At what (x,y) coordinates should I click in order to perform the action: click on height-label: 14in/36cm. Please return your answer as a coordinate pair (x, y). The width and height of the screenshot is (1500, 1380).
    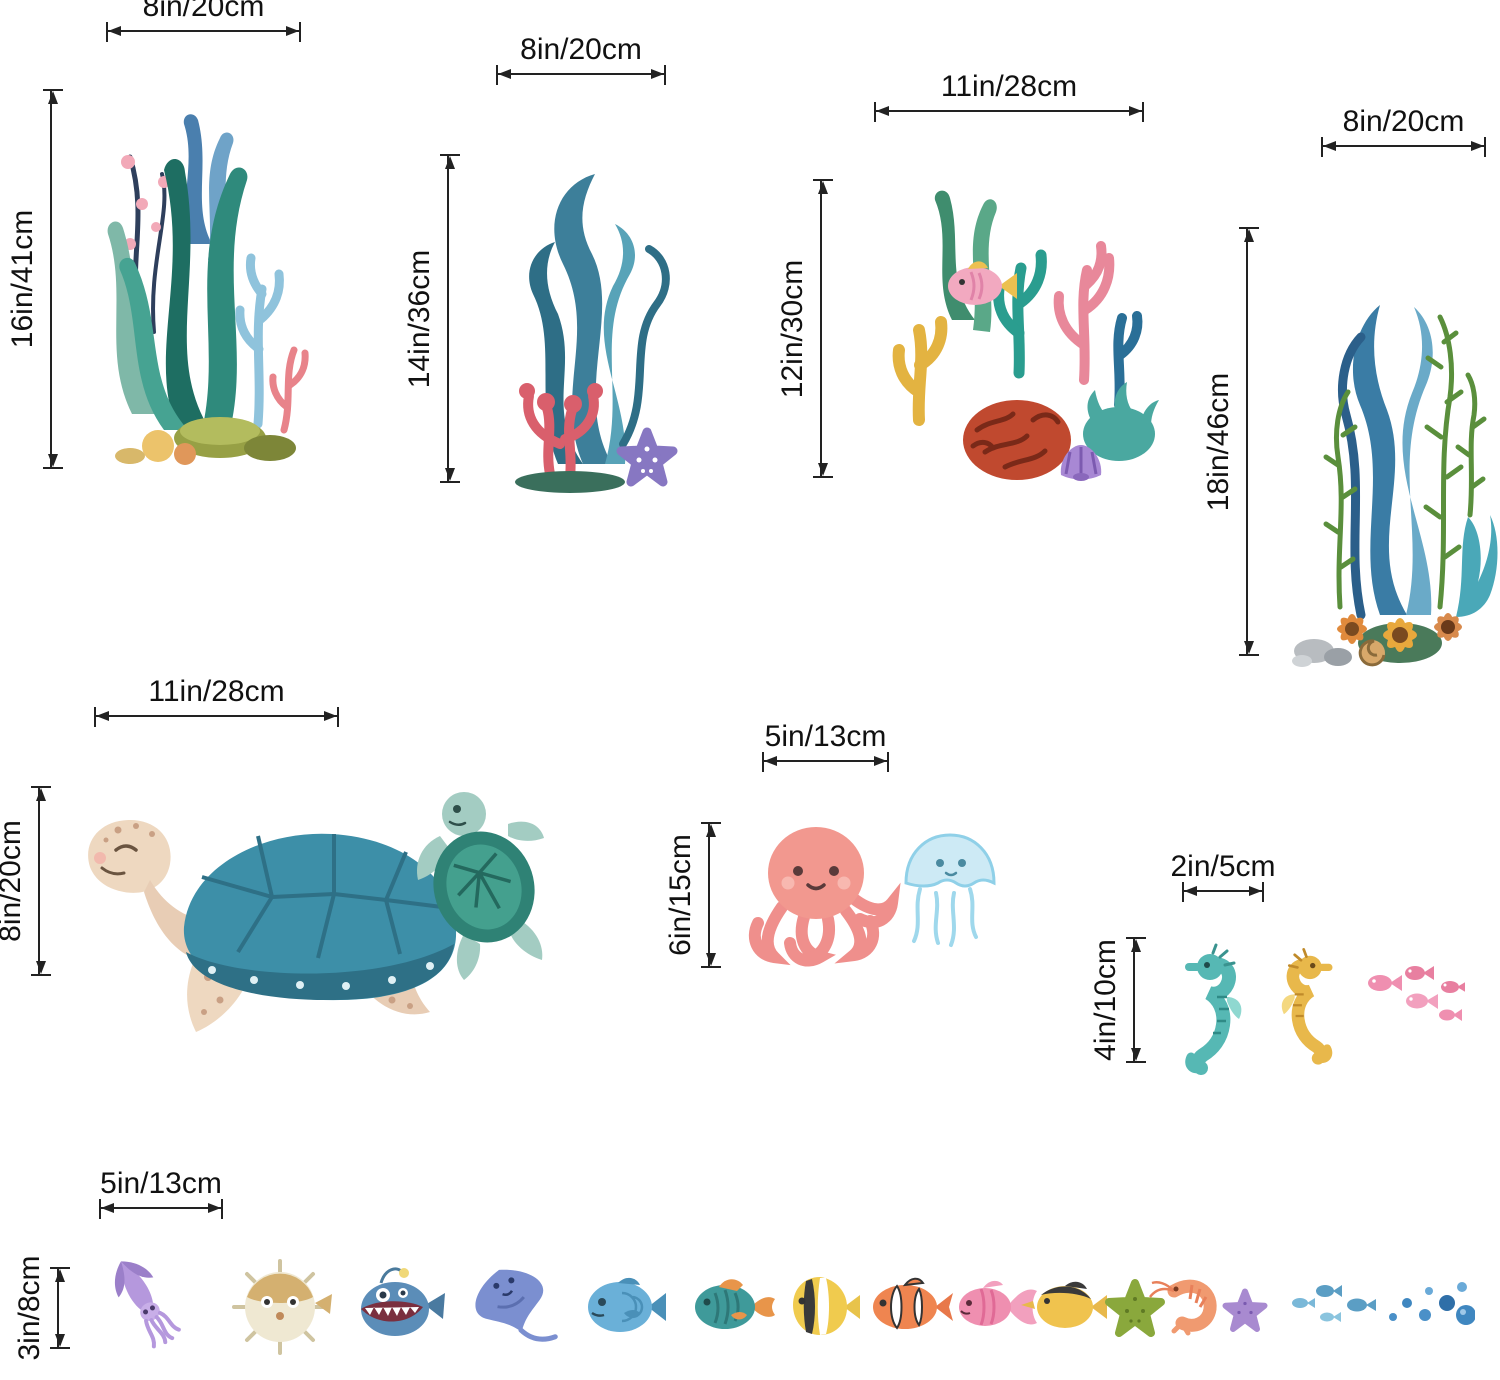
    Looking at the image, I should click on (419, 318).